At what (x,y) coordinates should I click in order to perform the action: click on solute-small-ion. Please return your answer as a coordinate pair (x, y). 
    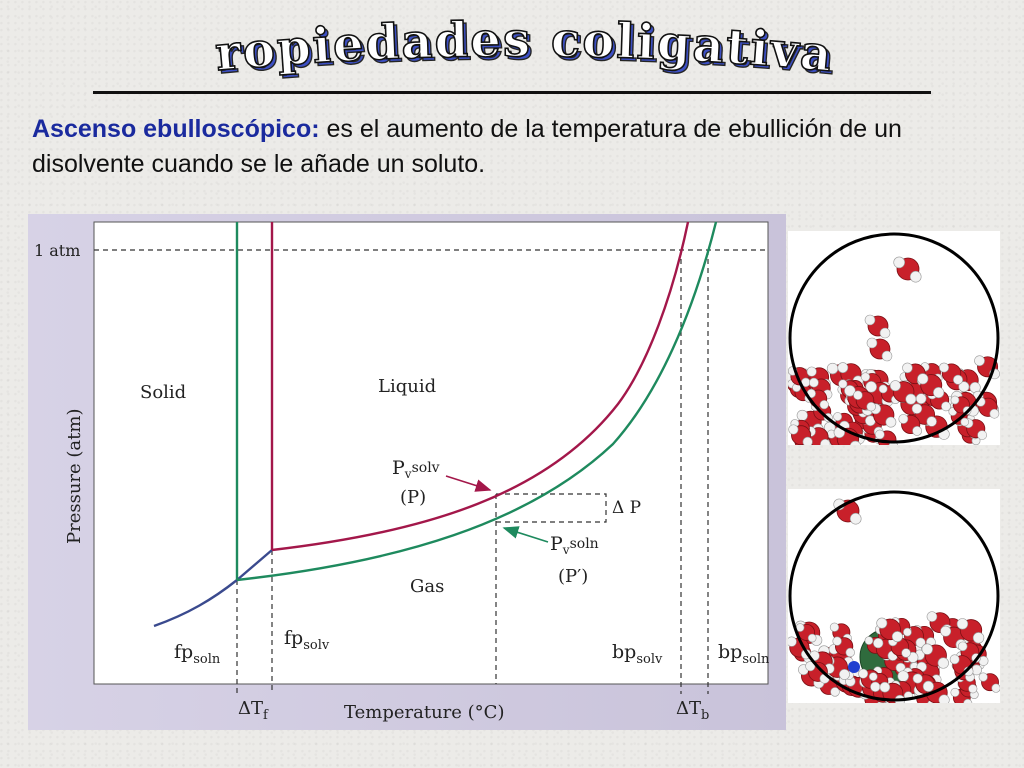
    Looking at the image, I should click on (854, 667).